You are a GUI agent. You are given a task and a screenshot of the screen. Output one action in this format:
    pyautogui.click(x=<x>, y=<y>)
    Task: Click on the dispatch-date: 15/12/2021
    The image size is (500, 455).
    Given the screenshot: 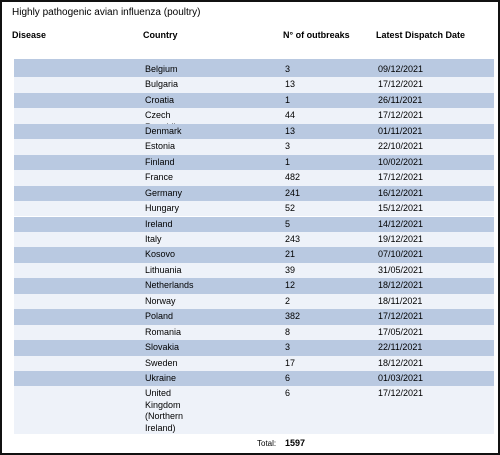 What is the action you would take?
    pyautogui.click(x=401, y=208)
    